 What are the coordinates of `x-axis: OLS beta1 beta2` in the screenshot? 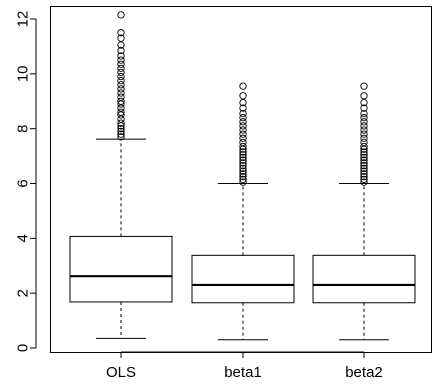 It's located at (244, 366).